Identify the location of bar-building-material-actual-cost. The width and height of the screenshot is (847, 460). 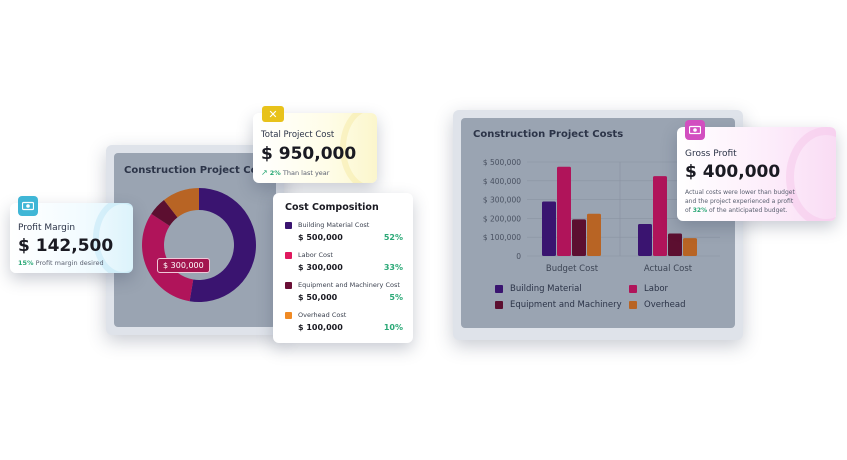
(645, 240).